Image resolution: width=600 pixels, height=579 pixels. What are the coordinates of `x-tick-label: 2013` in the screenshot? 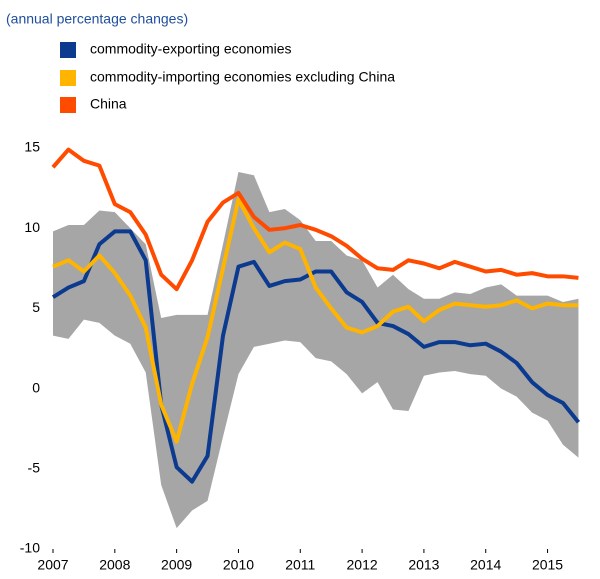 It's located at (423, 565).